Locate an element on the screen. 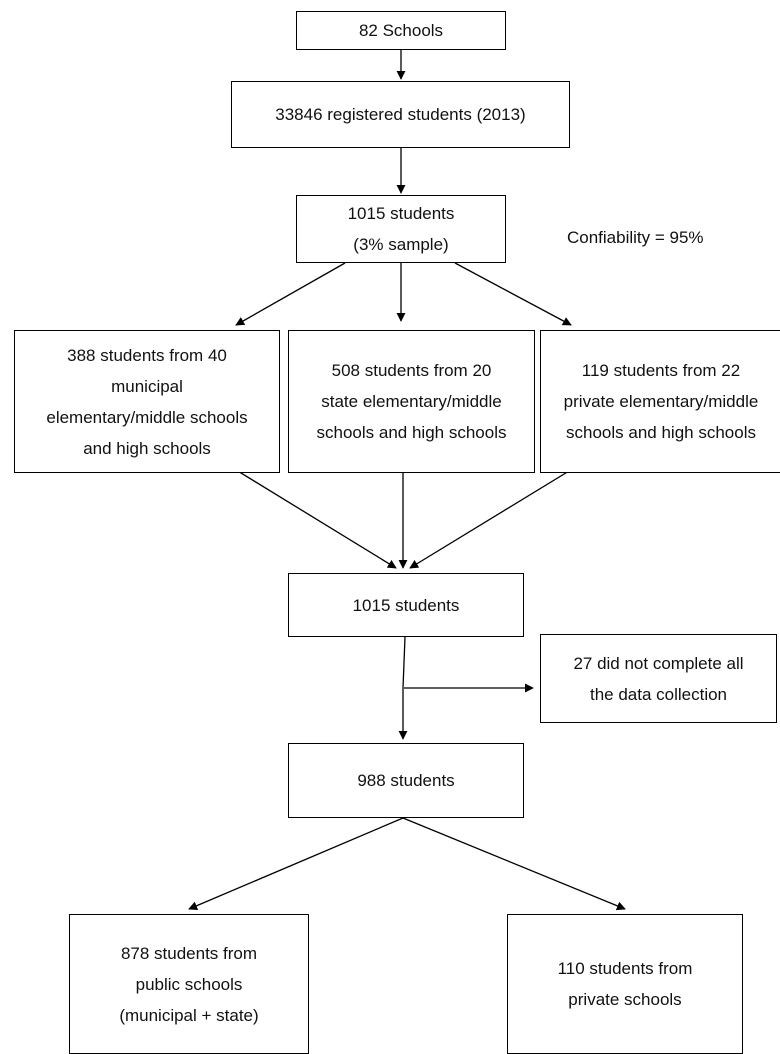 The width and height of the screenshot is (780, 1054). box-text-line: elementary/middle schools is located at coordinates (147, 417).